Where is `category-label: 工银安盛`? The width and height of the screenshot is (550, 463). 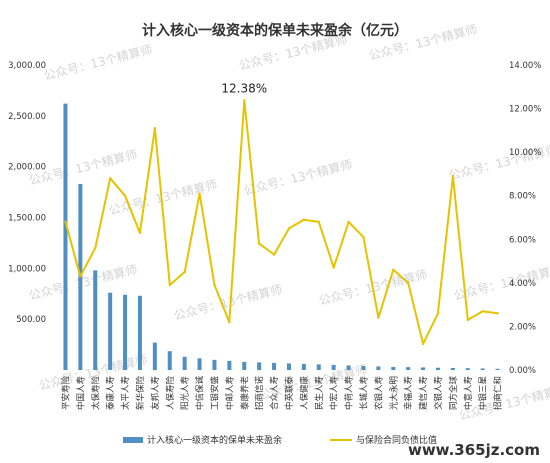
category-label: 工银安盛 is located at coordinates (214, 393).